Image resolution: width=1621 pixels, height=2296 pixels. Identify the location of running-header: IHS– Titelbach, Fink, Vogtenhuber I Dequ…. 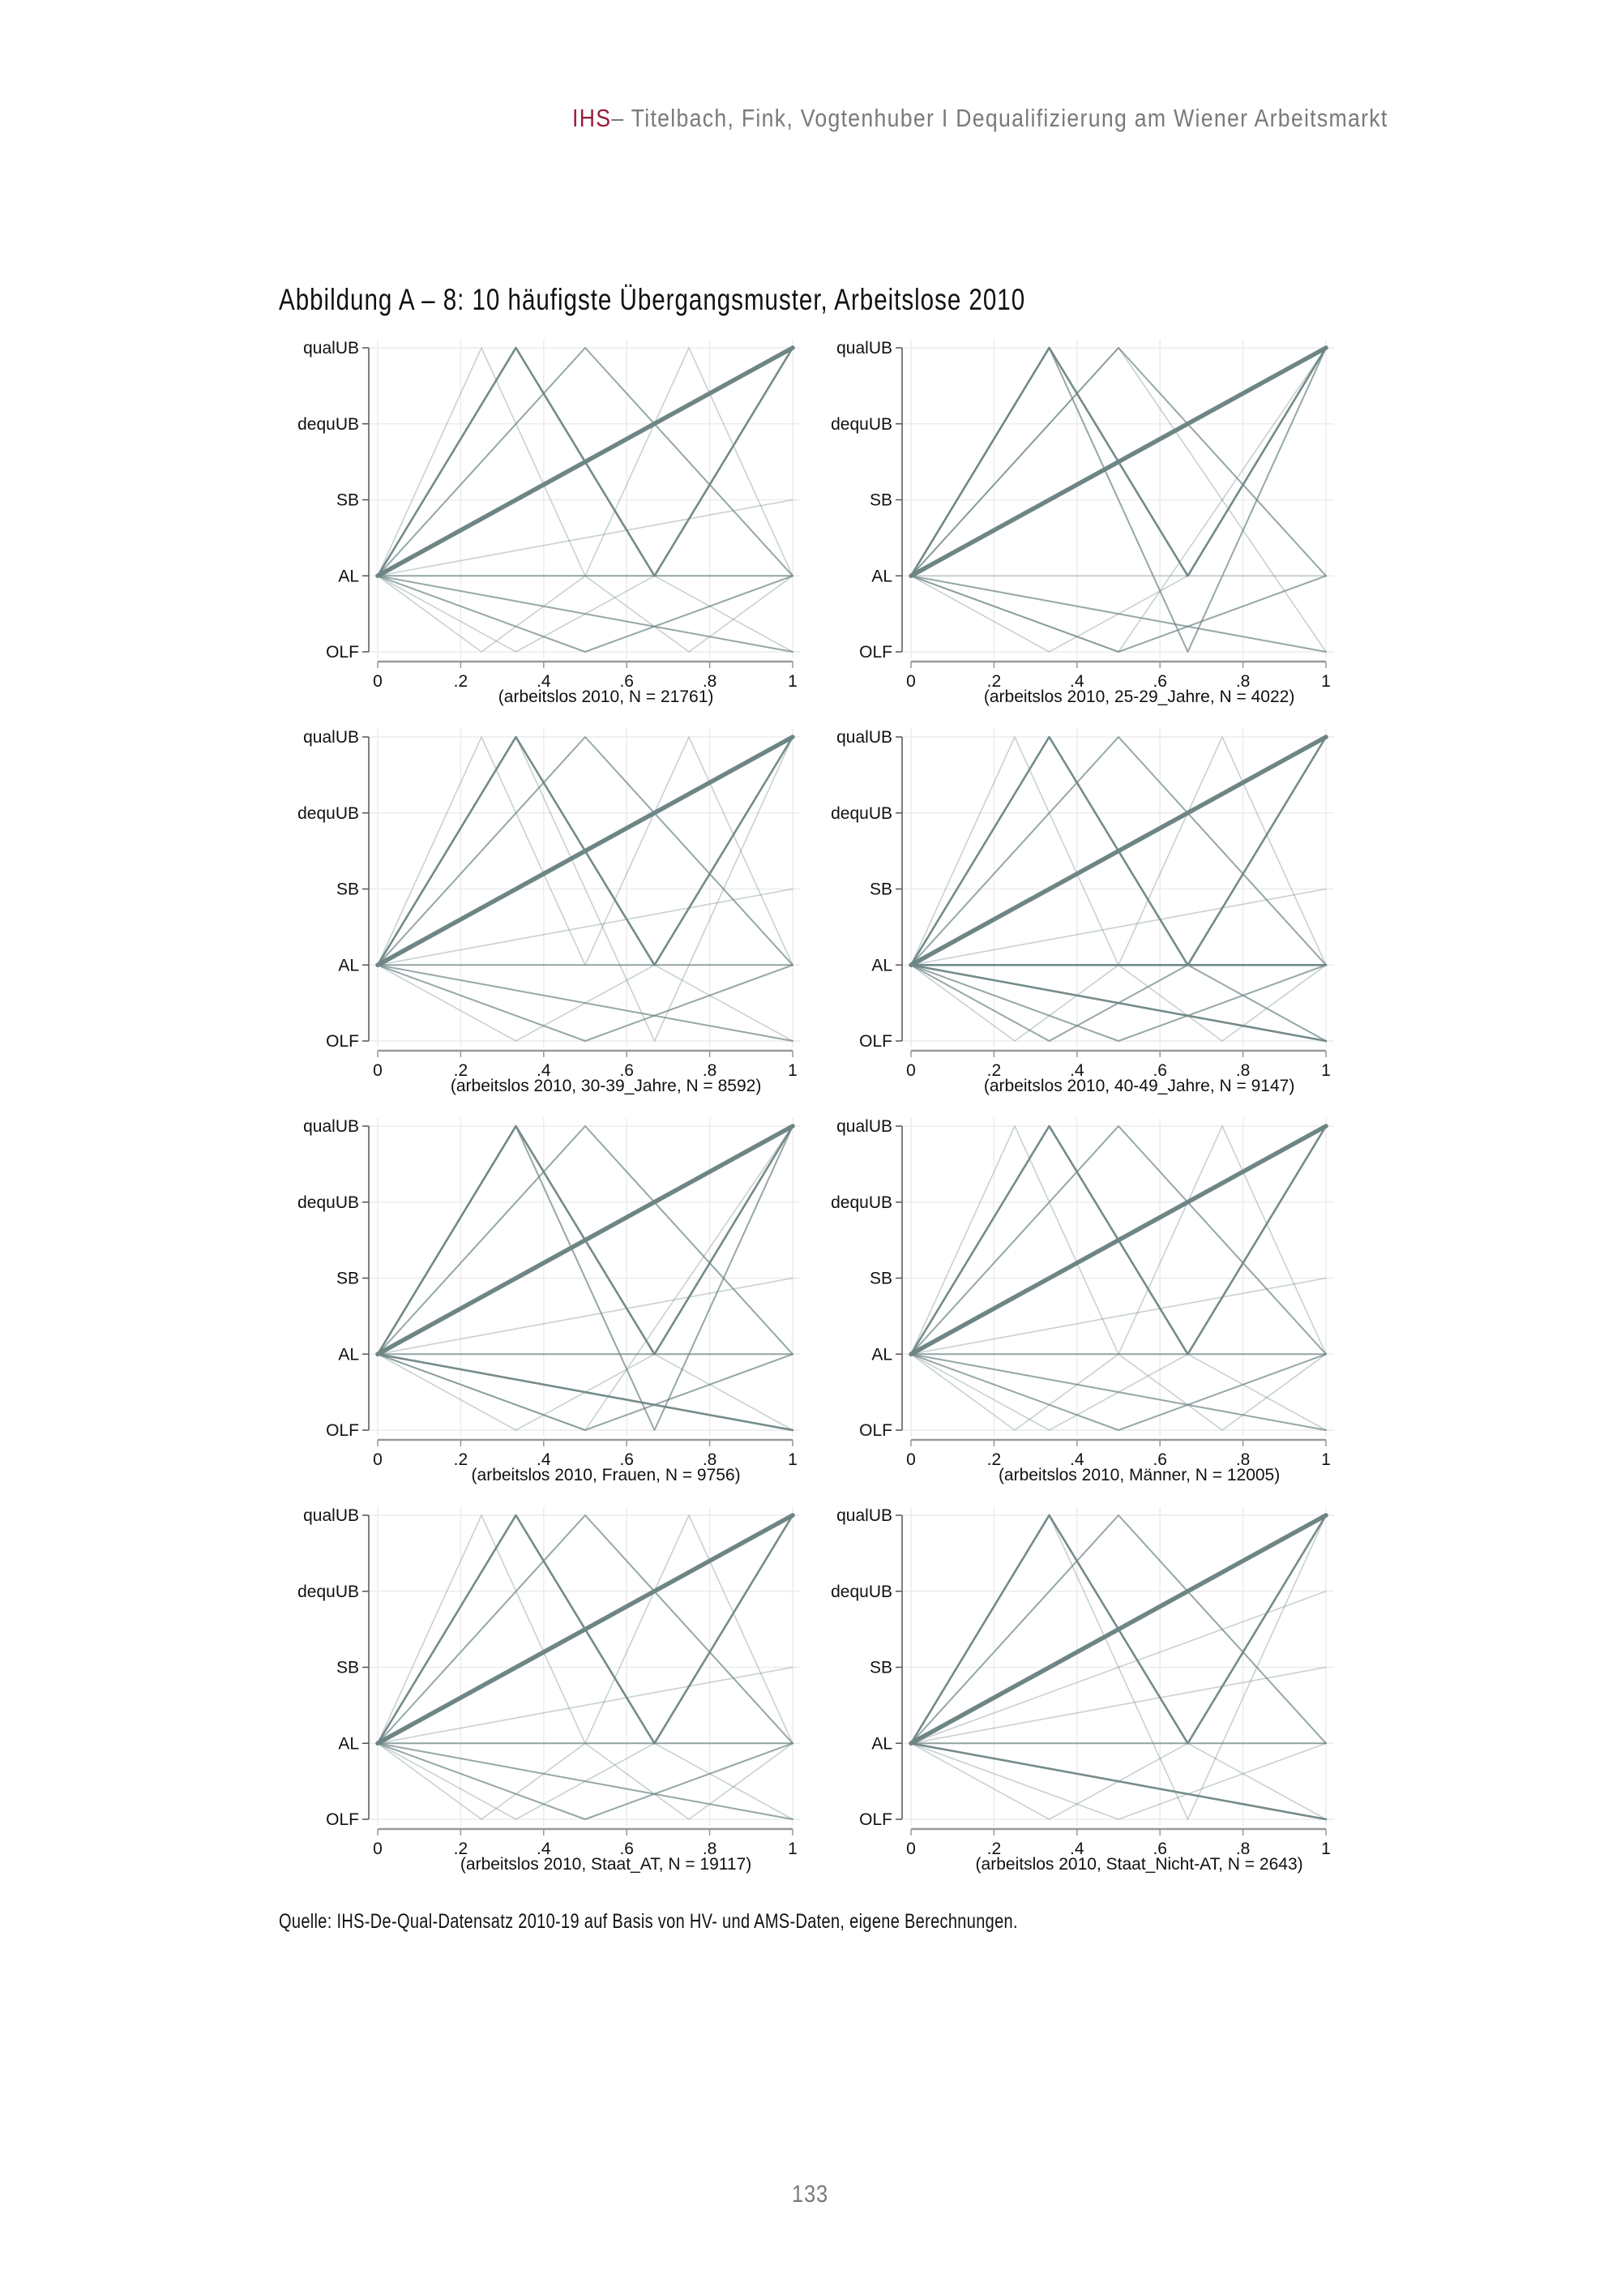
(980, 119).